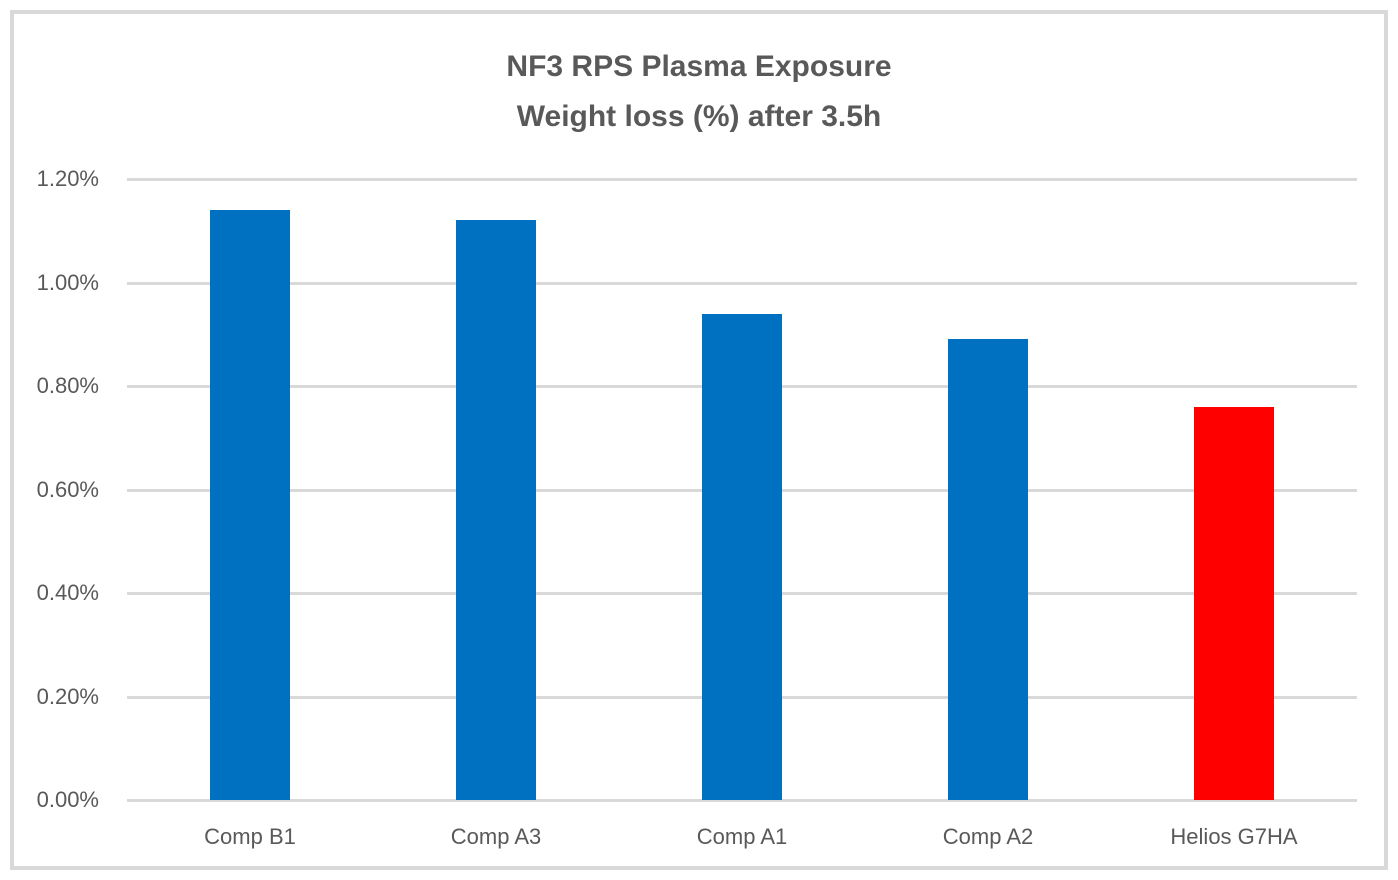 The image size is (1398, 880). Describe the element at coordinates (67, 178) in the screenshot. I see `y-axis-tick-label: 1.20%` at that location.